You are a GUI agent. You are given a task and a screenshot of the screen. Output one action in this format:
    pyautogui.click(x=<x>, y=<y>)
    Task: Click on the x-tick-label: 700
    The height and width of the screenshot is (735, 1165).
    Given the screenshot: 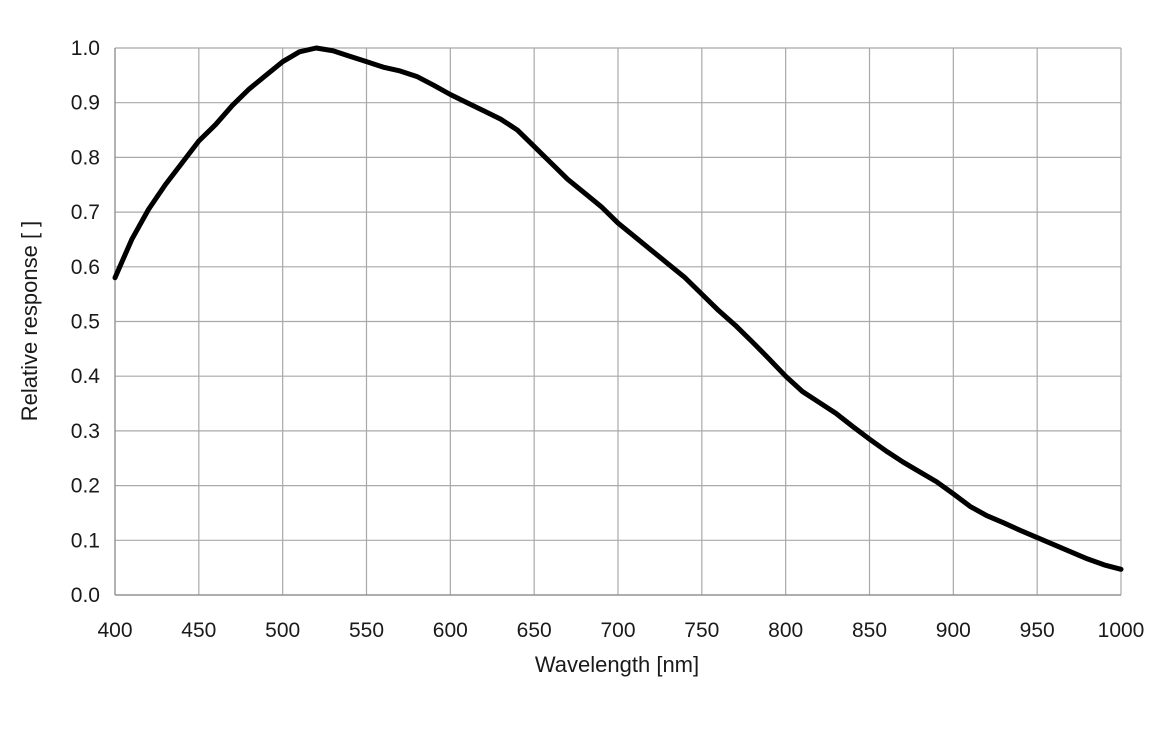 What is the action you would take?
    pyautogui.click(x=617, y=630)
    